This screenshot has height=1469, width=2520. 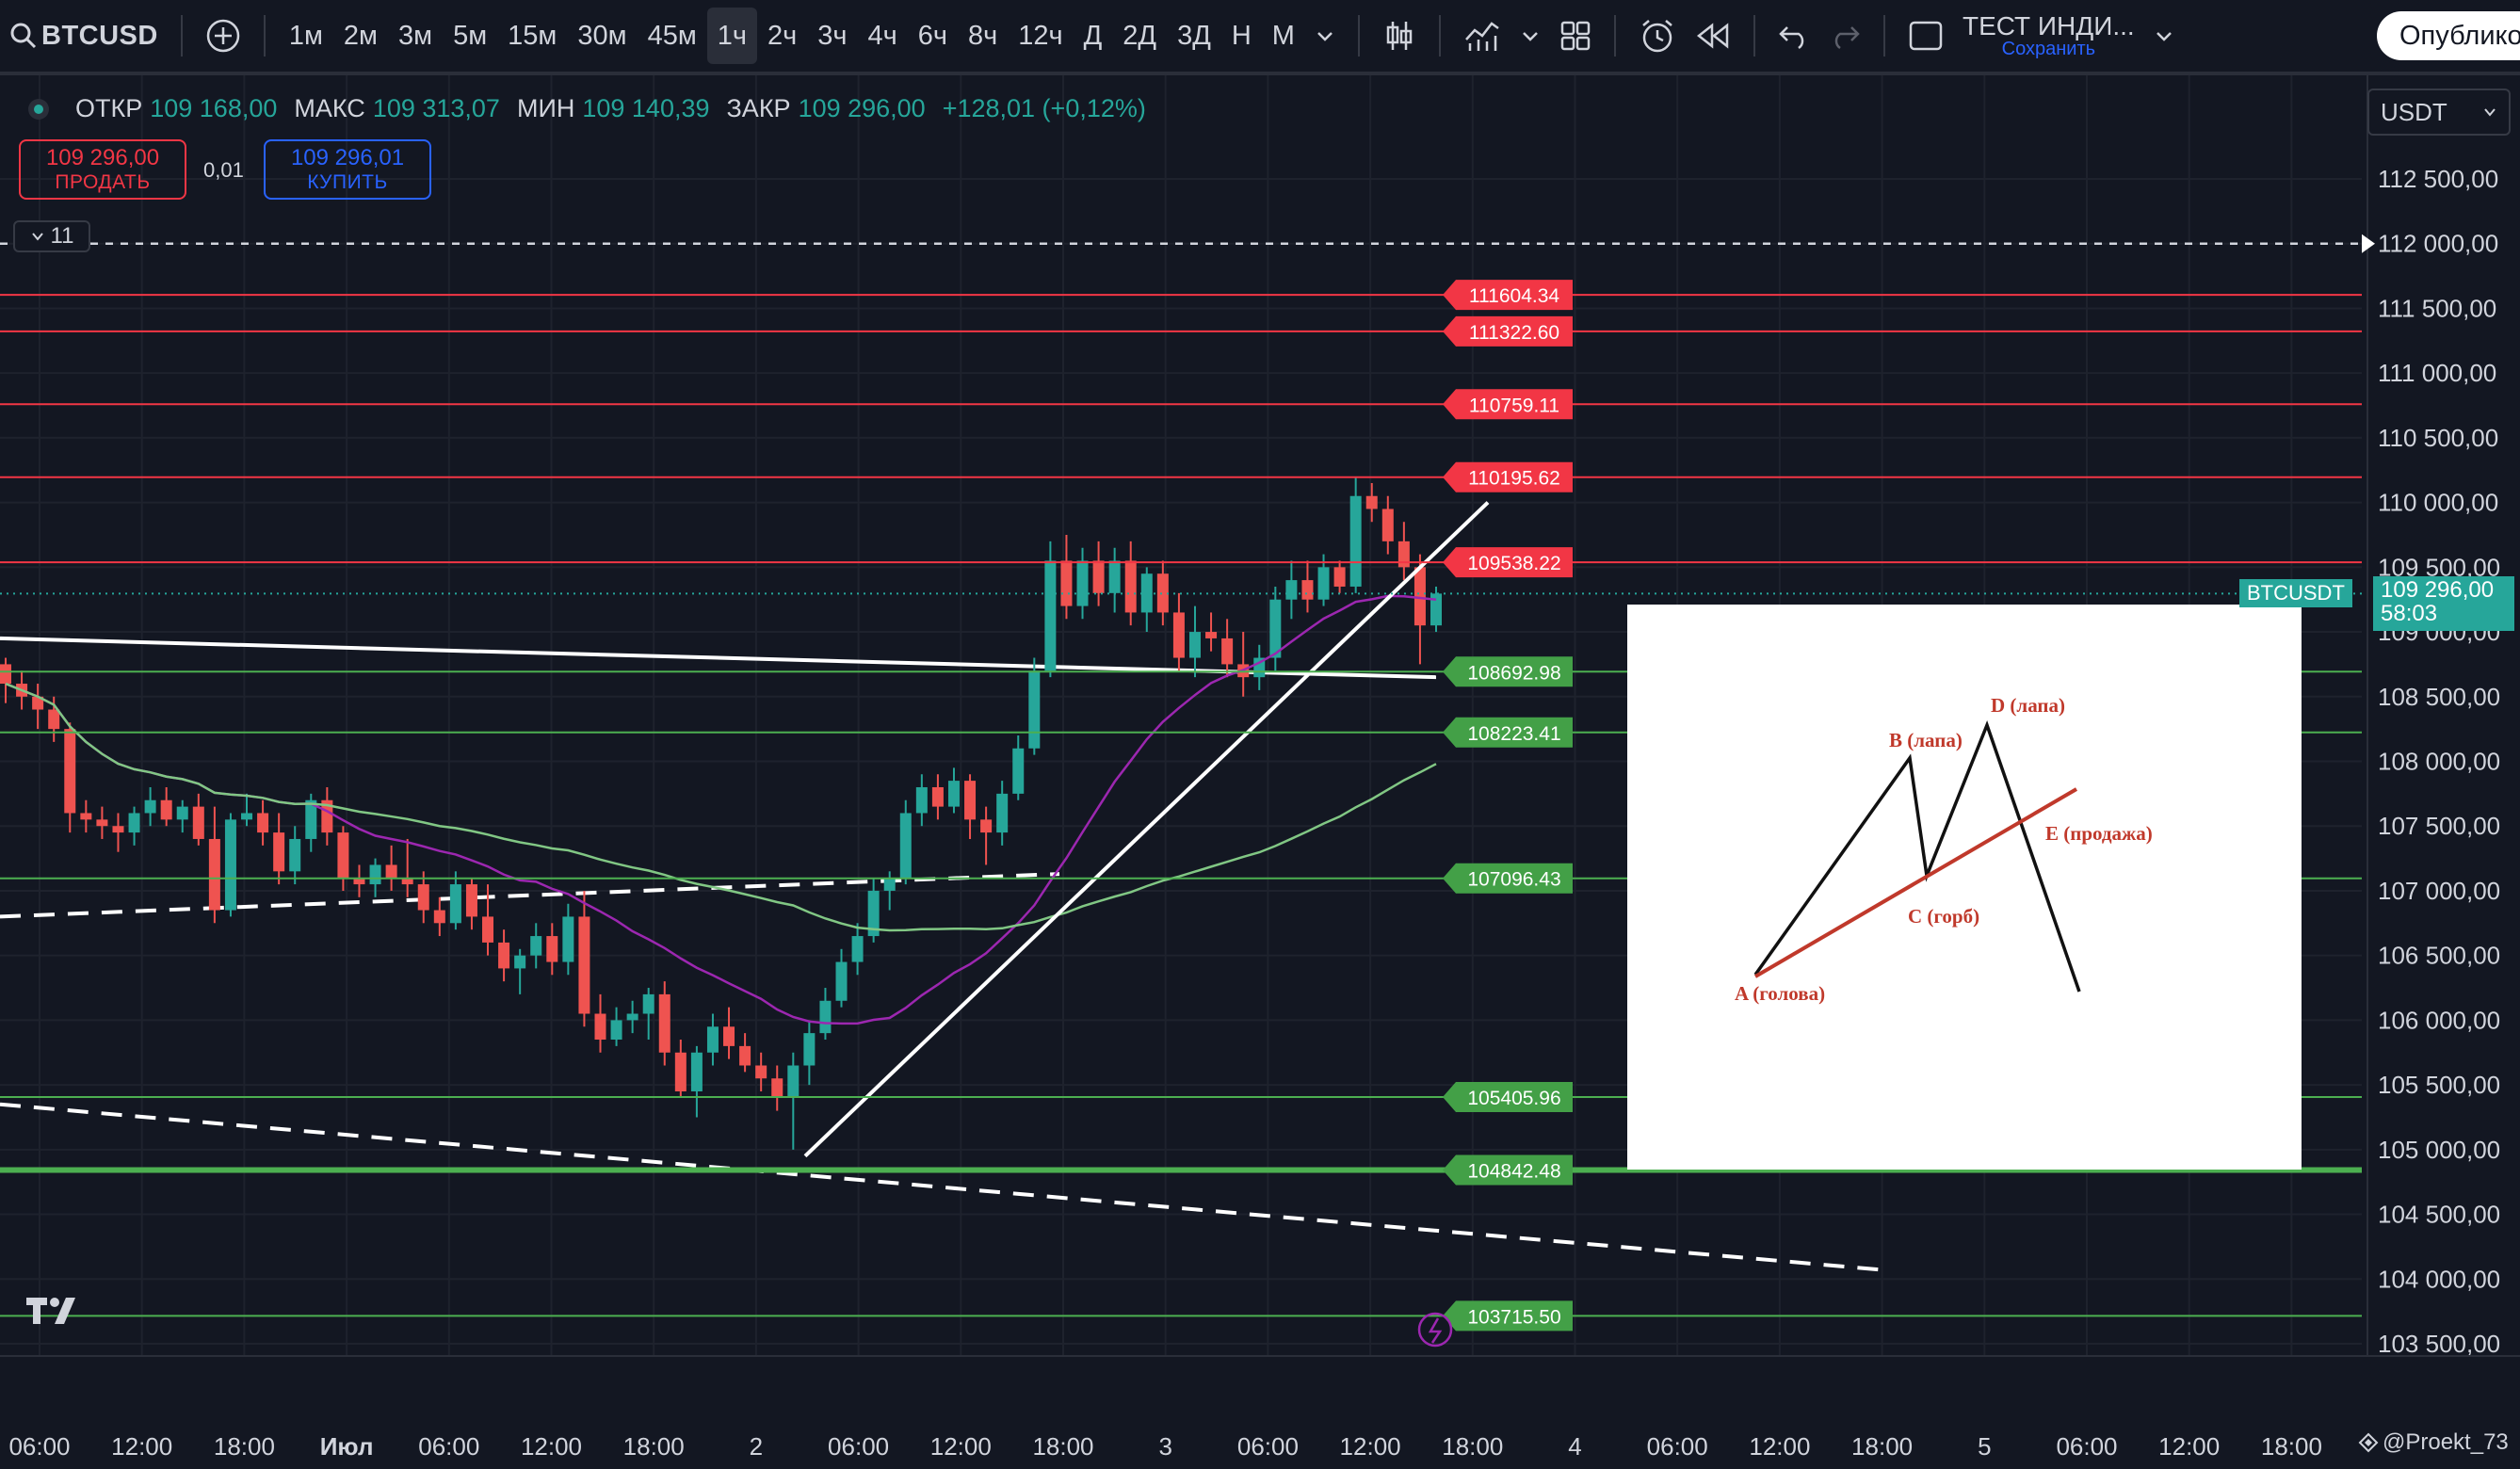 I want to click on chart-type-button, so click(x=1400, y=36).